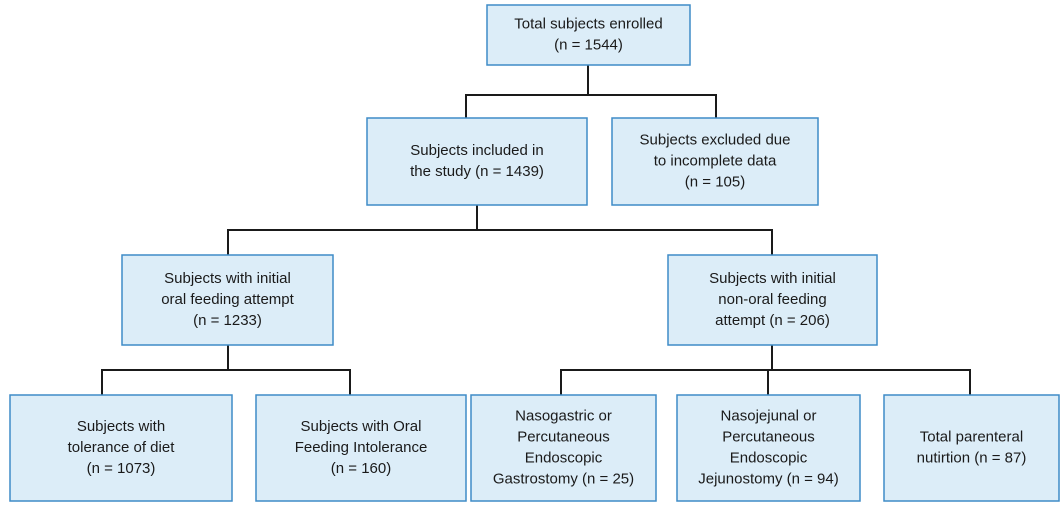  I want to click on node-label: to incomplete data, so click(715, 160).